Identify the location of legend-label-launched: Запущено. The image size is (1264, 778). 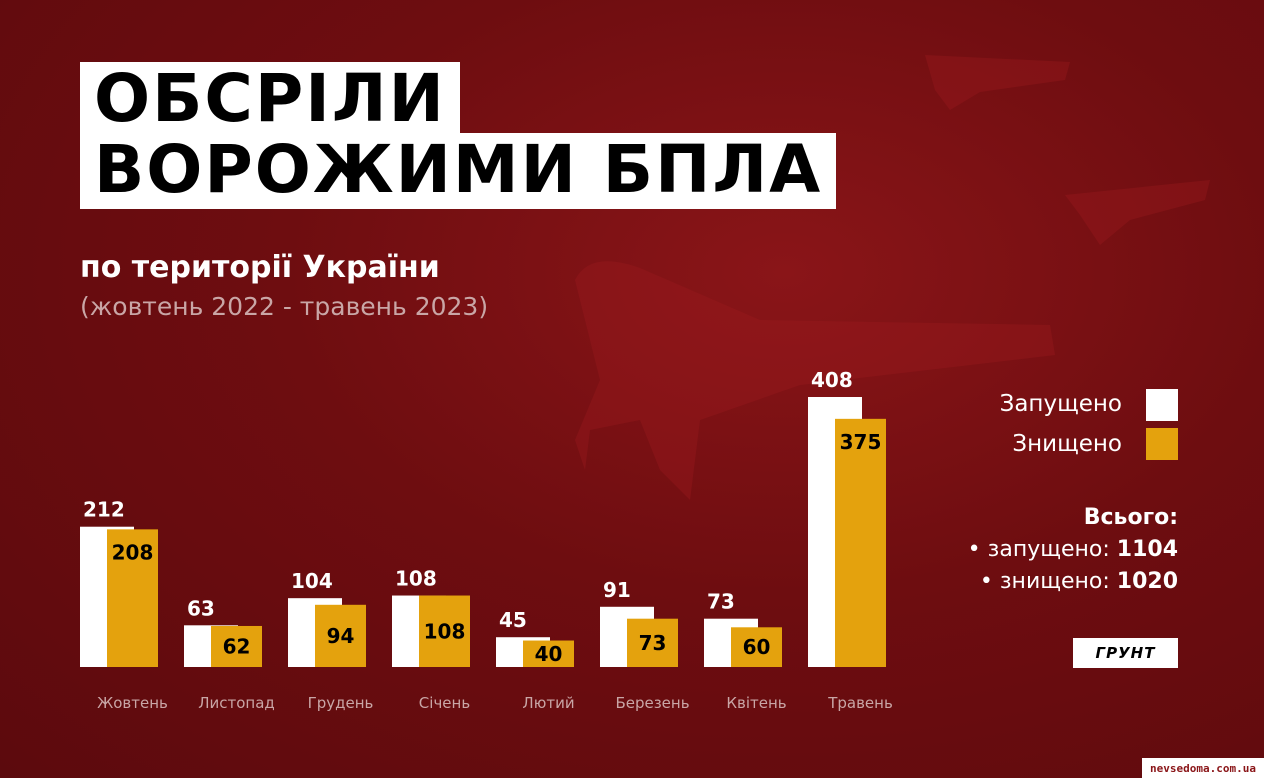
(1060, 404).